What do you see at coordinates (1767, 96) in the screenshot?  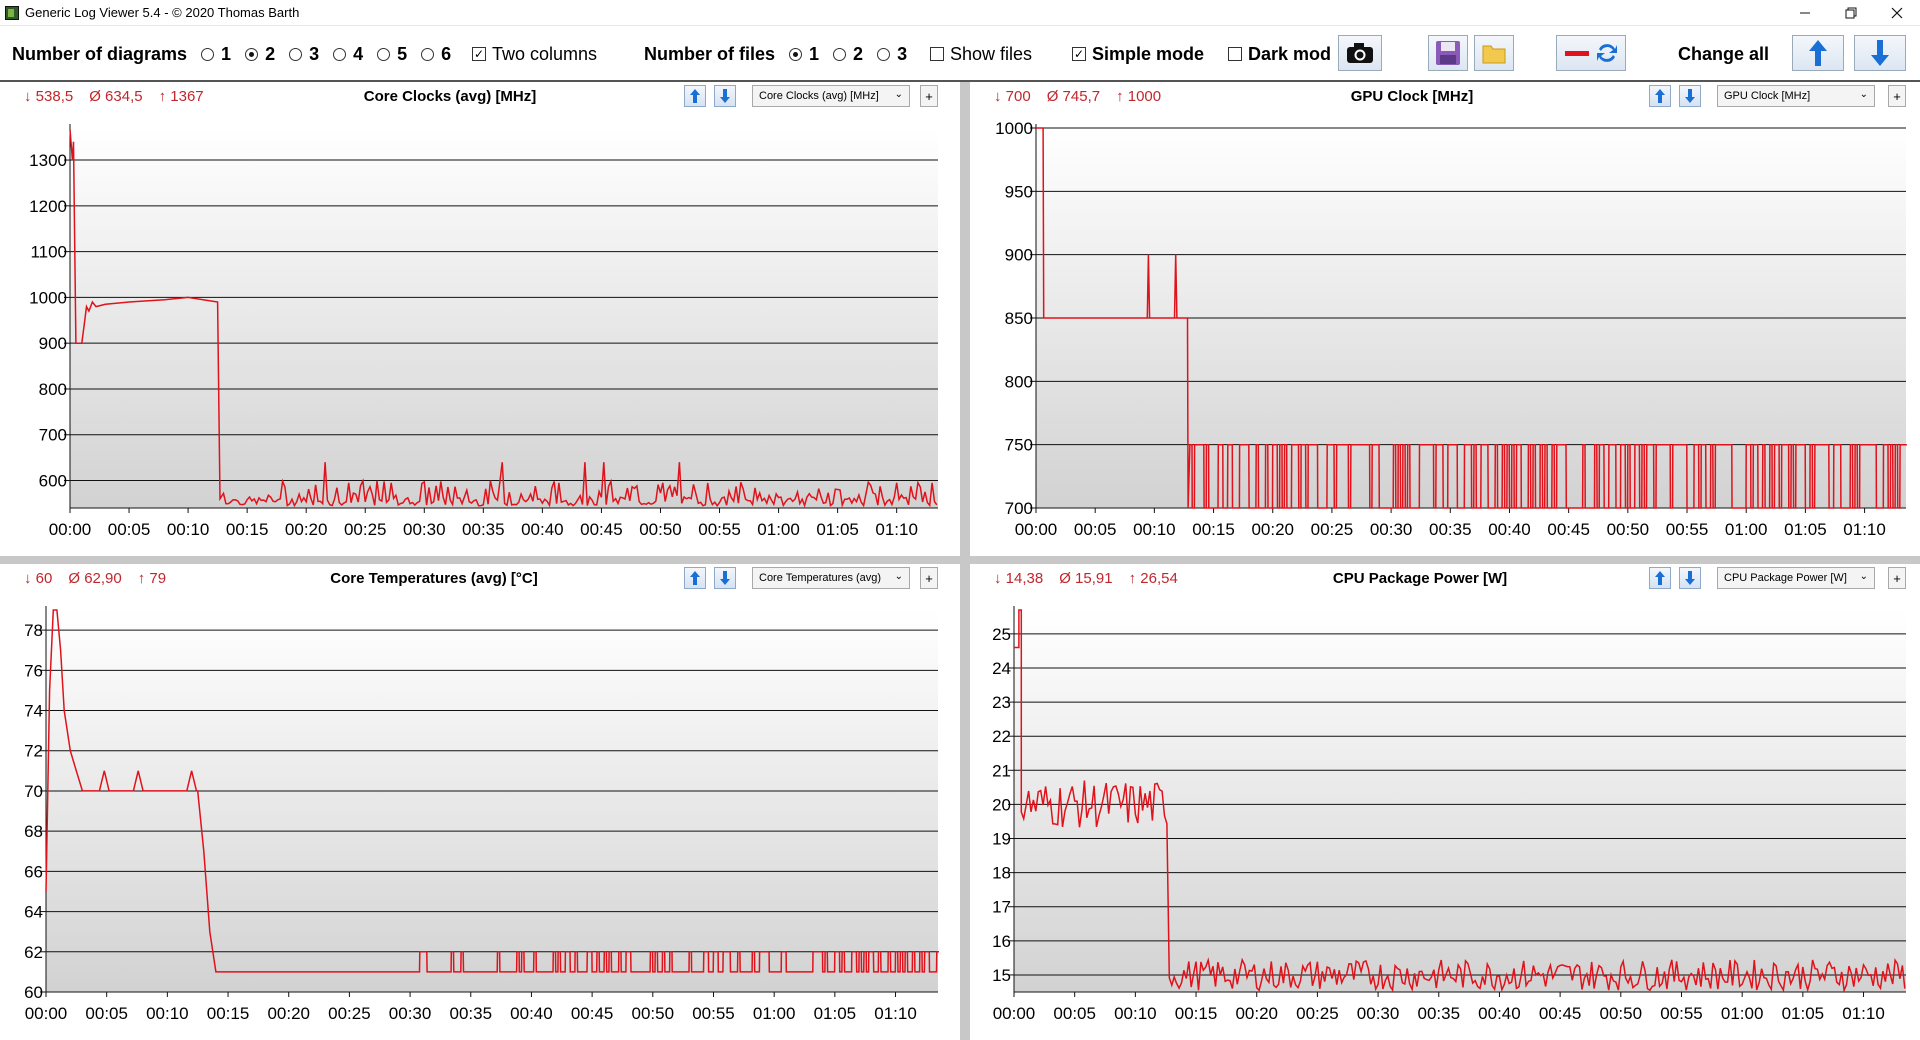 I see `channel-select-value: GPU Clock [MHz]` at bounding box center [1767, 96].